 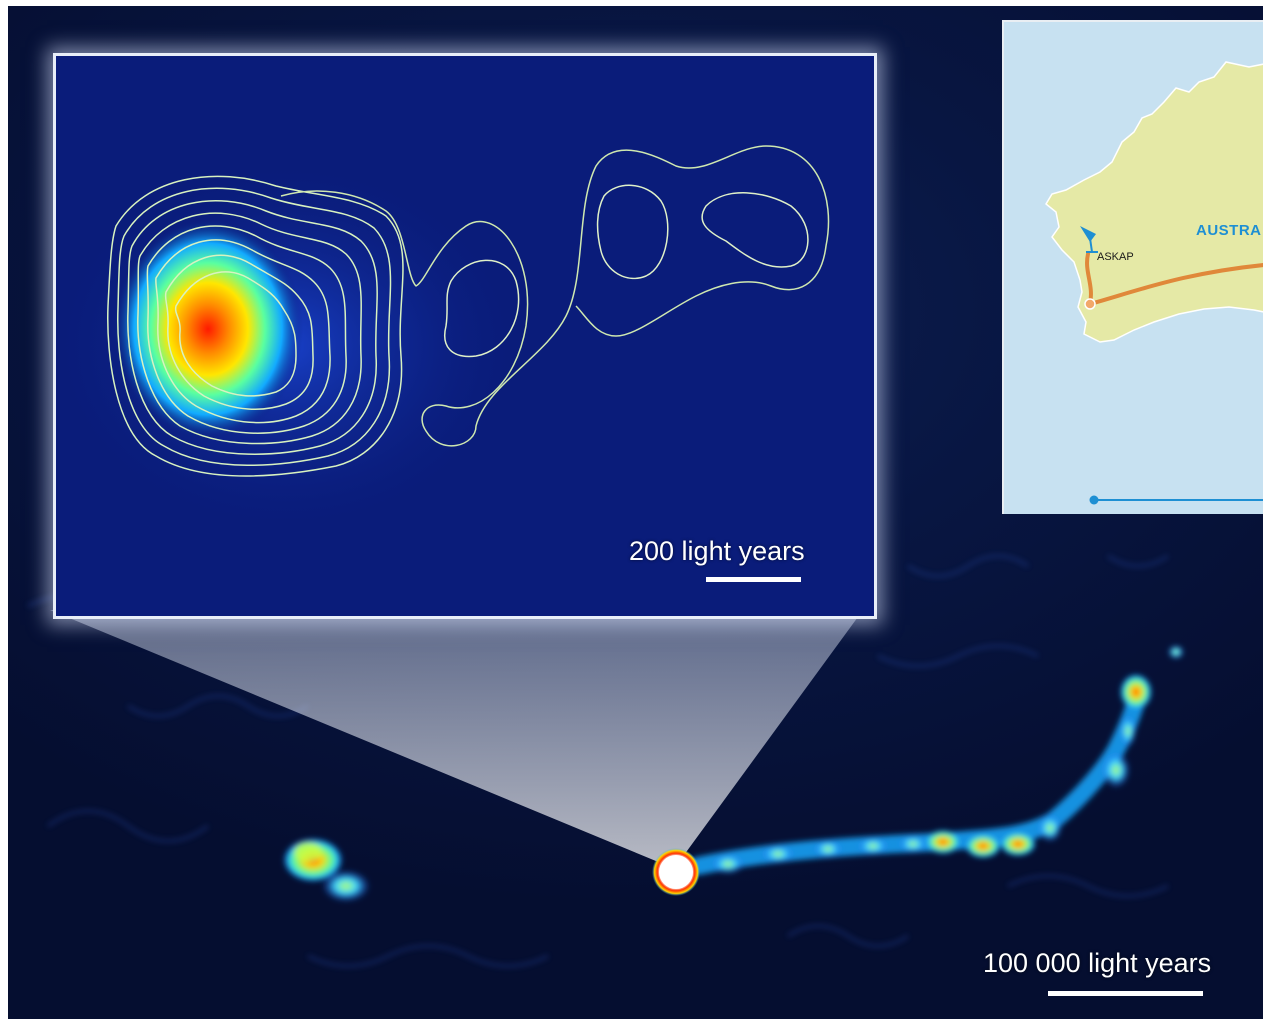 What do you see at coordinates (936, 760) in the screenshot?
I see `east-jet` at bounding box center [936, 760].